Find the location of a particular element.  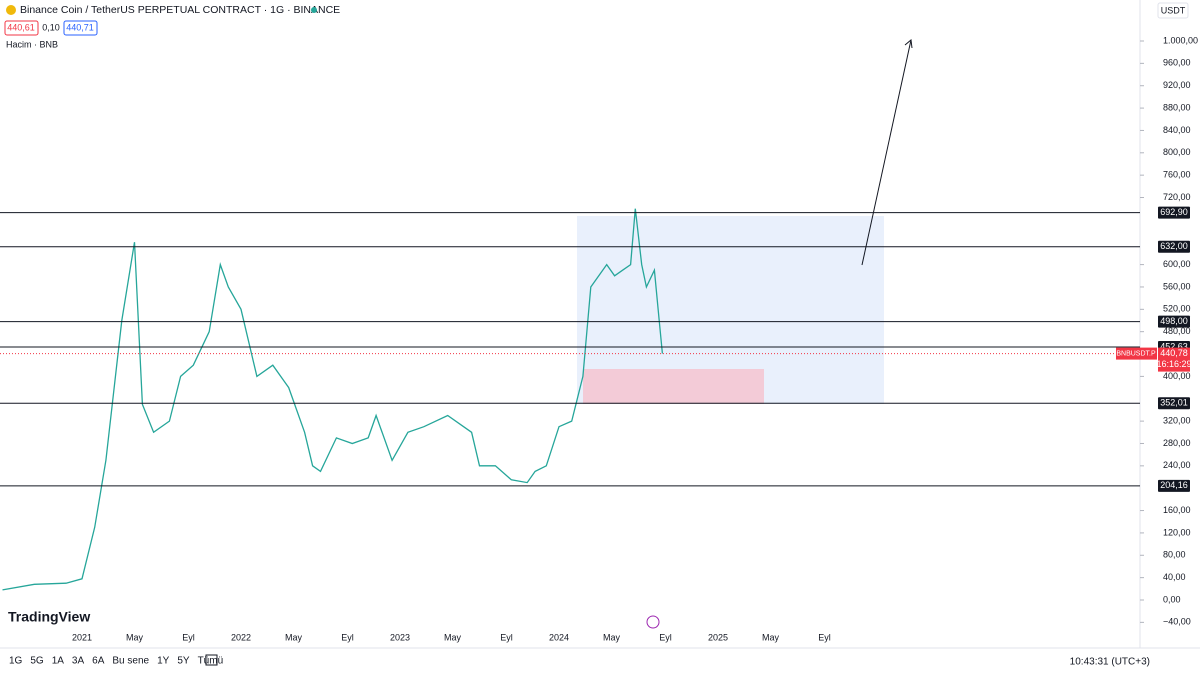

level-label: 632,00 is located at coordinates (1174, 246).